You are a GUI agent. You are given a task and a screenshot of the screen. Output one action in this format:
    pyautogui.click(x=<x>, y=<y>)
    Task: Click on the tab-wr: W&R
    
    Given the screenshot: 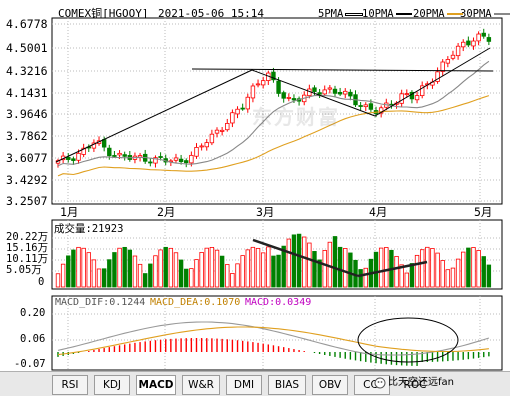 What is the action you would take?
    pyautogui.click(x=201, y=385)
    